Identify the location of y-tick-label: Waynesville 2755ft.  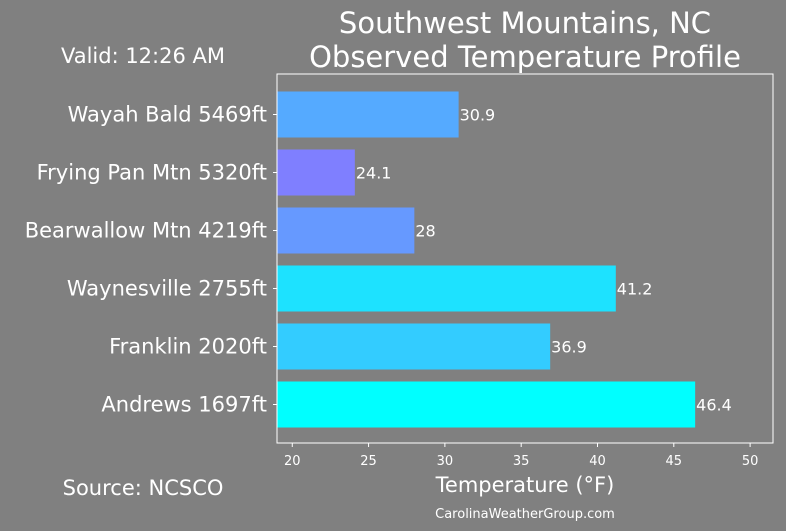
(167, 289).